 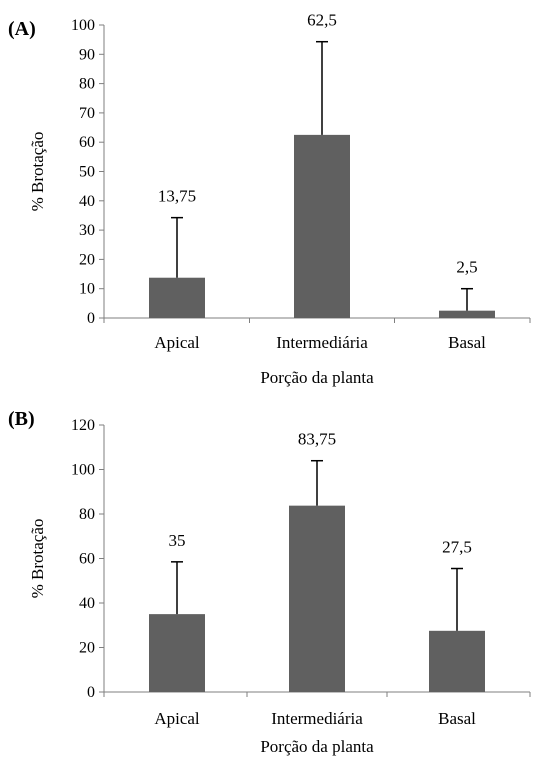 I want to click on data-label: 35, so click(x=177, y=540).